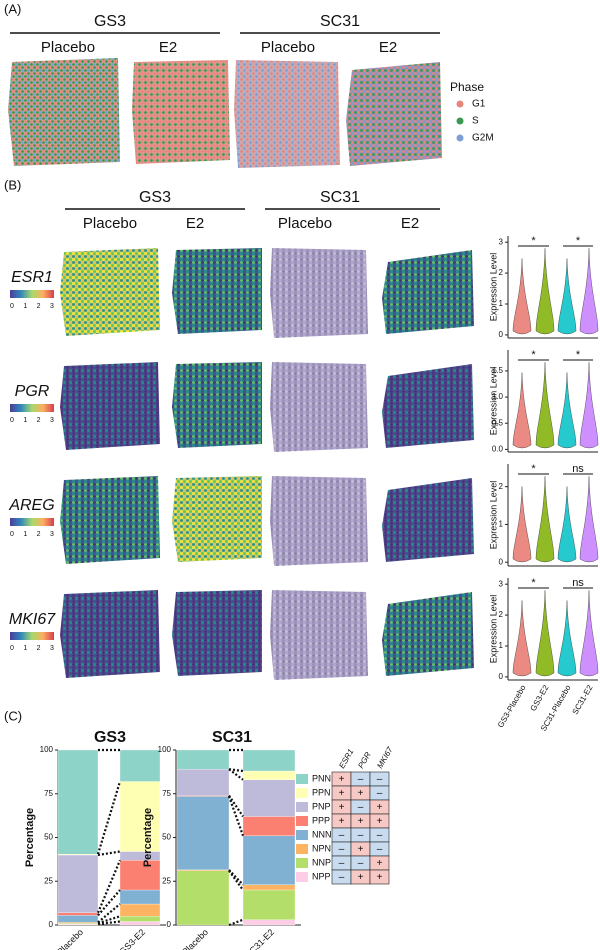 This screenshot has height=950, width=600. Describe the element at coordinates (148, 837) in the screenshot. I see `y-axis-label: Percentage` at that location.